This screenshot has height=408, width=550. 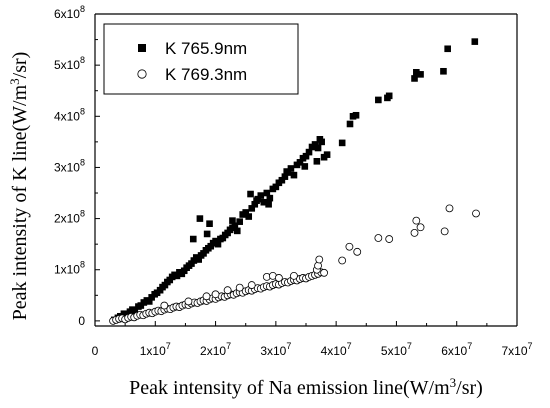 I want to click on legend-label-k-765: K 765.9nm, so click(x=206, y=48).